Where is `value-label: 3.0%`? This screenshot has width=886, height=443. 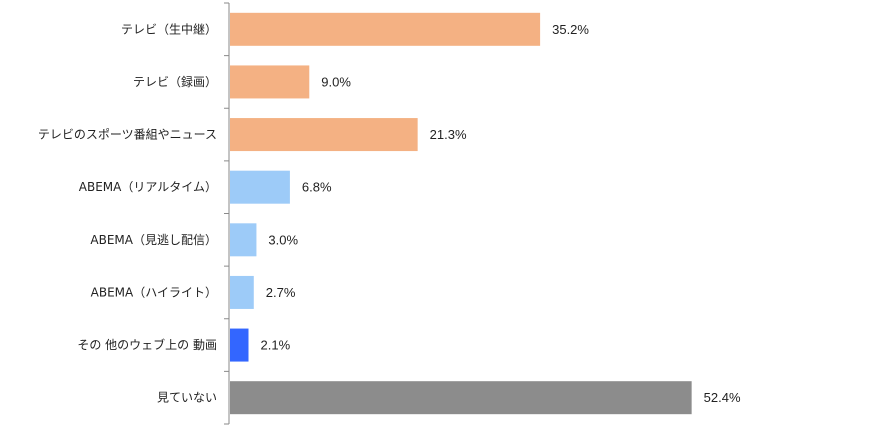 value-label: 3.0% is located at coordinates (283, 239).